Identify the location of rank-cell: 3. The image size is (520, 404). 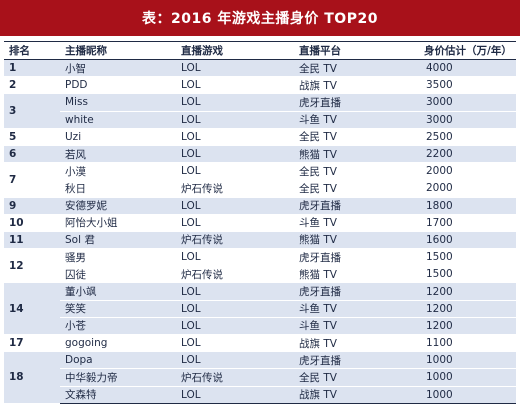
(32, 111).